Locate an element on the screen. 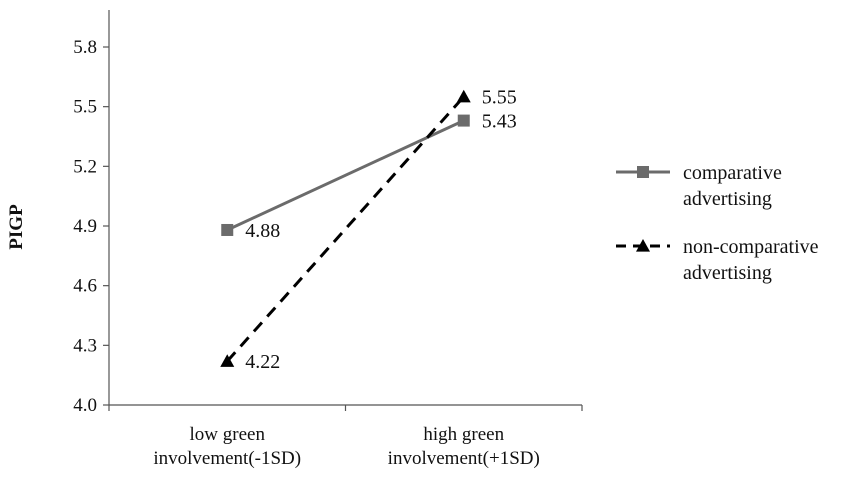  x-tick-label-line: involvement(+1SD) is located at coordinates (464, 458).